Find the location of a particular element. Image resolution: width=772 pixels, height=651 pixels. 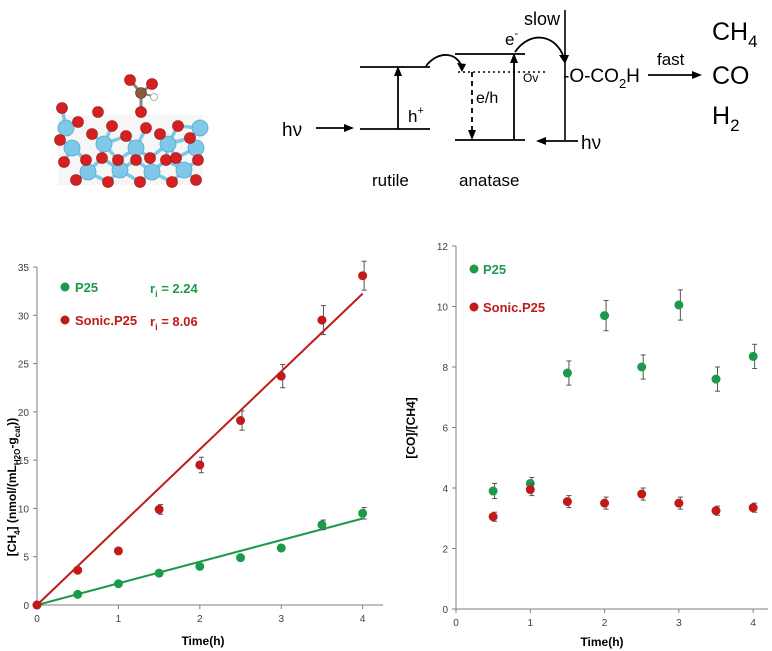

eh-recombination-label: e/h is located at coordinates (487, 98).